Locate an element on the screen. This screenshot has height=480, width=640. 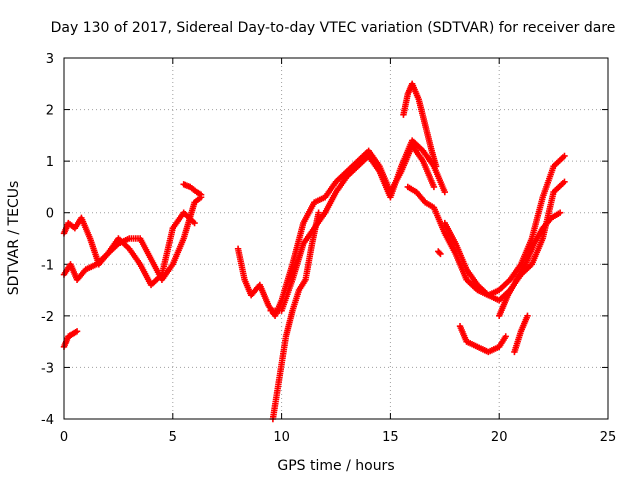
x-tick-label: 0 is located at coordinates (64, 437).